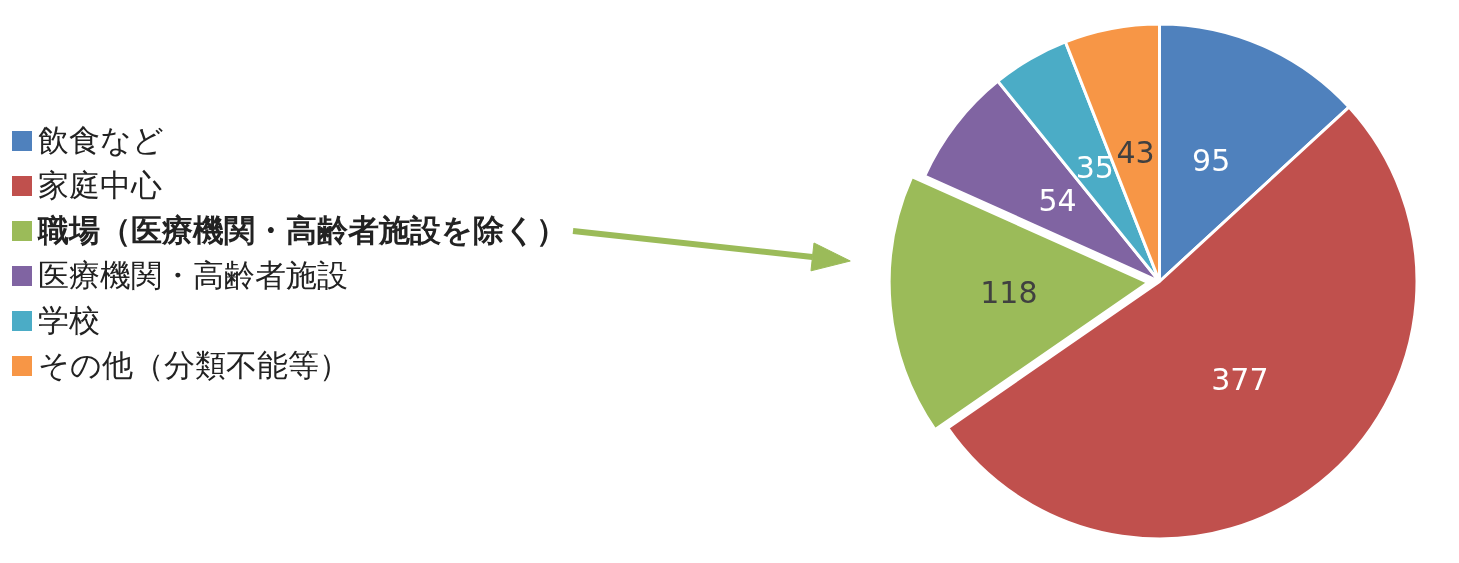 The height and width of the screenshot is (563, 1459). What do you see at coordinates (1094, 167) in the screenshot?
I see `data-label: 35` at bounding box center [1094, 167].